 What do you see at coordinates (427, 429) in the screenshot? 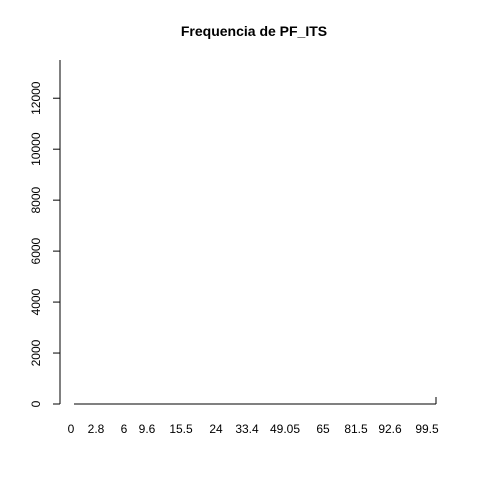
I see `x-tick-label: 99.5` at bounding box center [427, 429].